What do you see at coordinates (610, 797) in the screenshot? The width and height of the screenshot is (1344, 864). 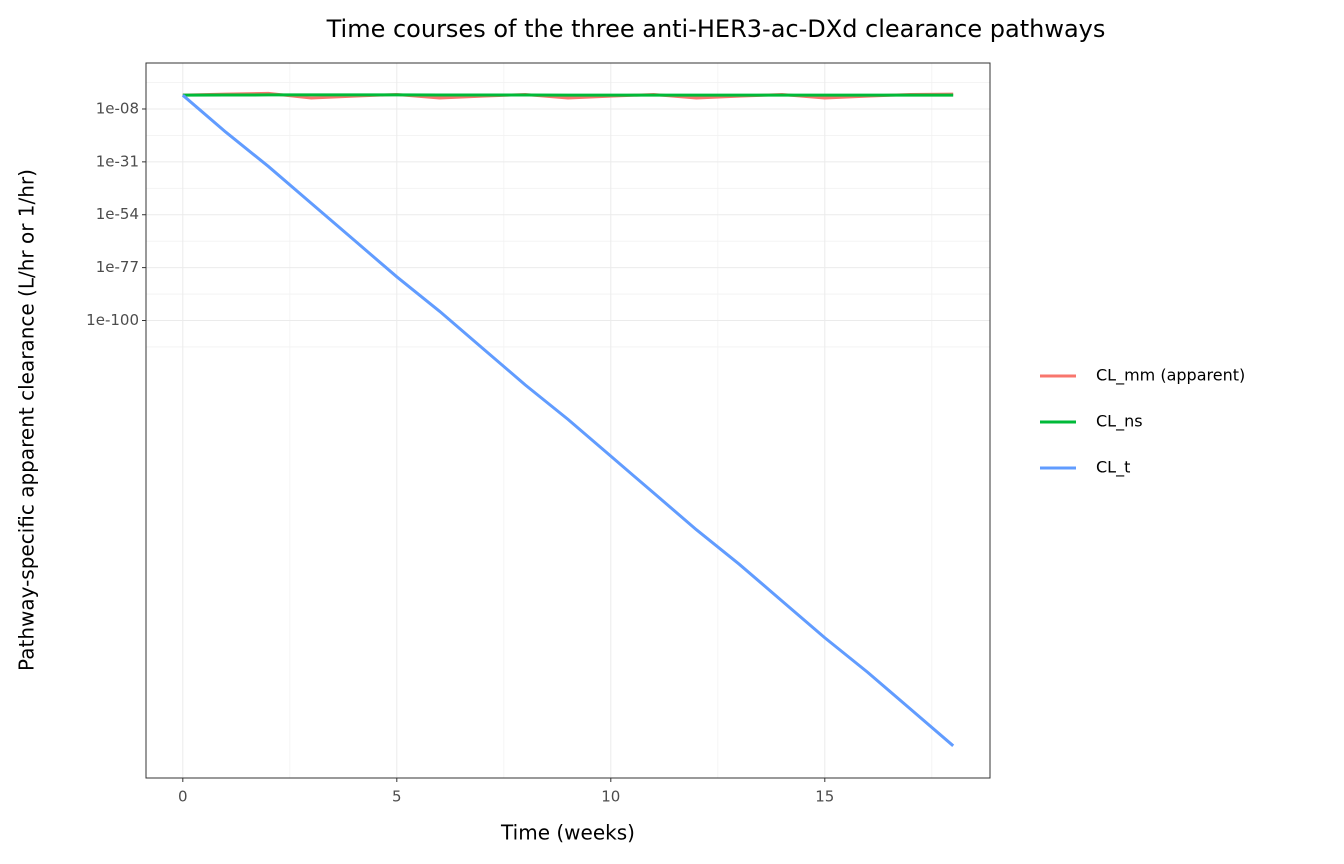 I see `x-tick-label: 10` at bounding box center [610, 797].